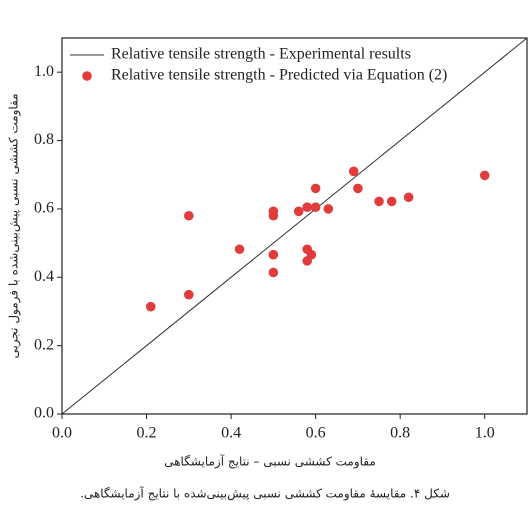 This screenshot has width=530, height=529. Describe the element at coordinates (44, 208) in the screenshot. I see `y-tick-label: 0.6` at that location.